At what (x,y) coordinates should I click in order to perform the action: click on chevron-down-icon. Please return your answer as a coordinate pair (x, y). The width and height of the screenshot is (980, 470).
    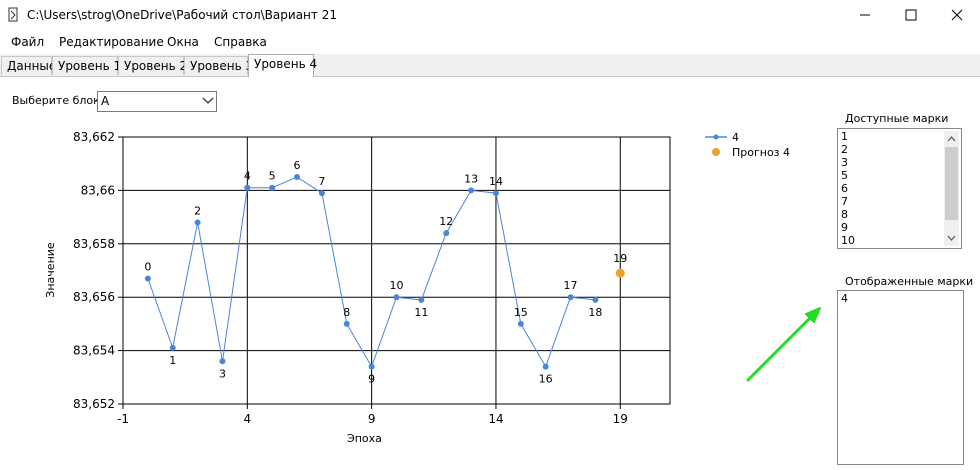
    Looking at the image, I should click on (208, 101).